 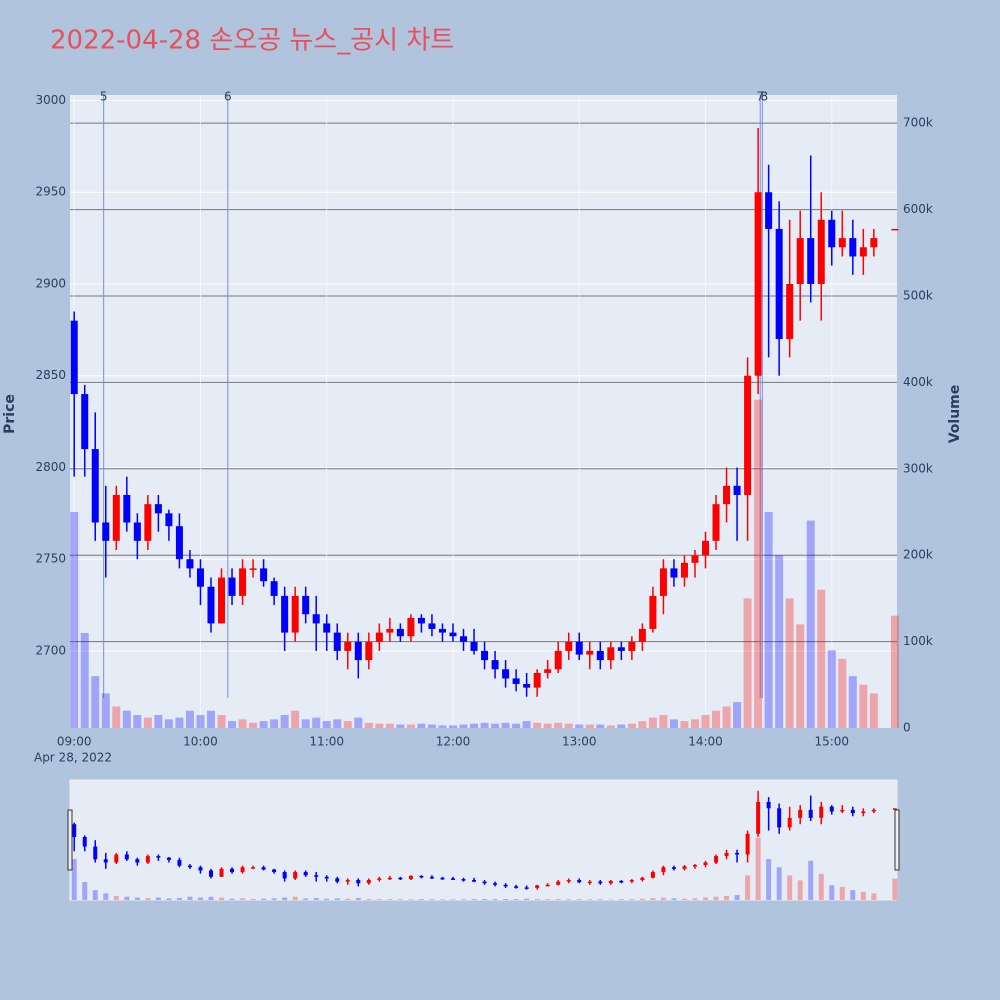 What do you see at coordinates (897, 840) in the screenshot?
I see `range-handle` at bounding box center [897, 840].